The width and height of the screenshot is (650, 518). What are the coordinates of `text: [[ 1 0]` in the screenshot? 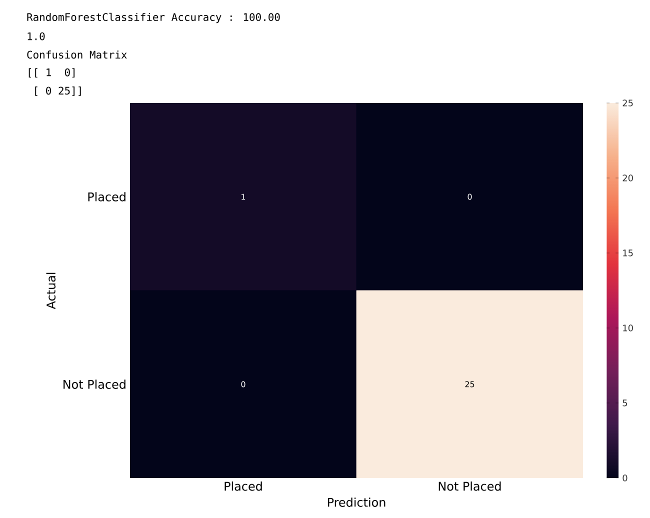 It's located at (51, 73).